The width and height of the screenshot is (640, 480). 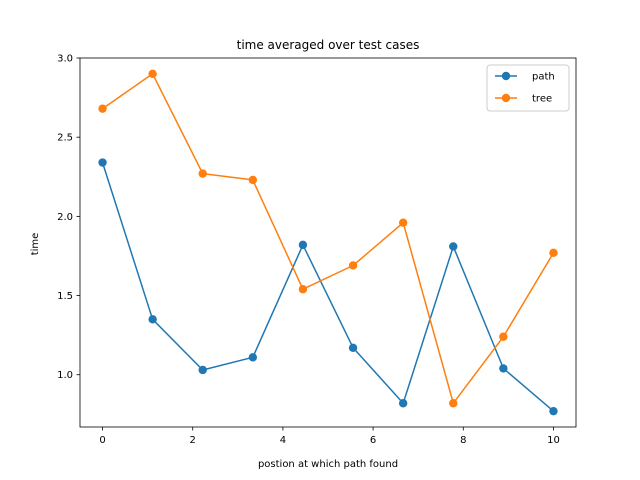 I want to click on x-tick-label: 10, so click(x=553, y=440).